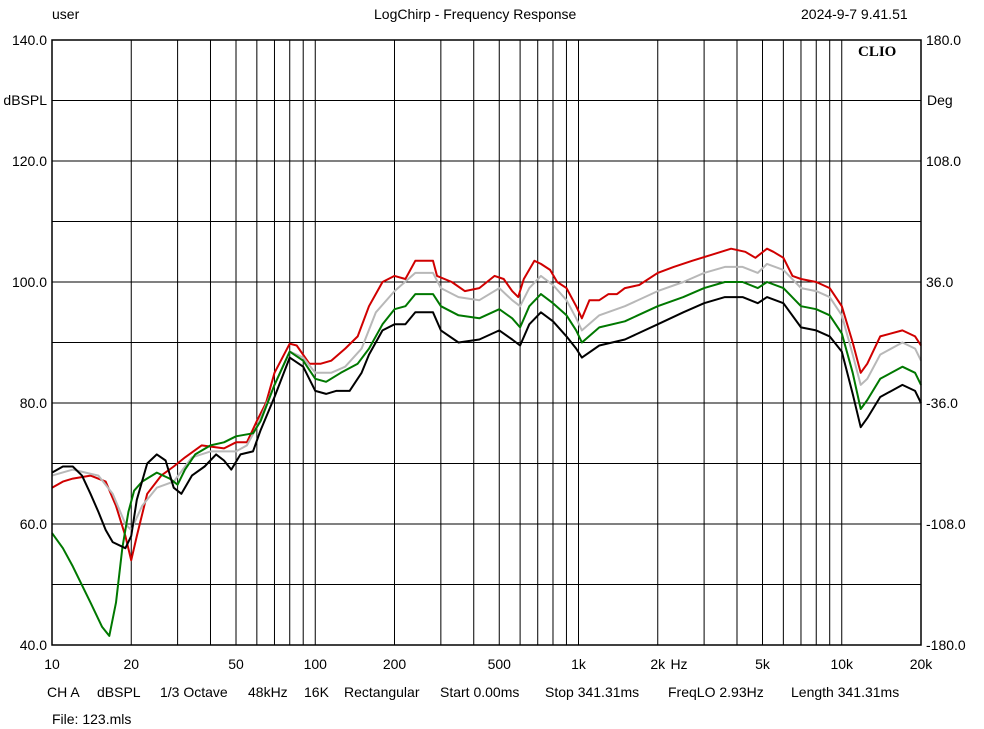  I want to click on x-axis-unit-label: Hz, so click(678, 664).